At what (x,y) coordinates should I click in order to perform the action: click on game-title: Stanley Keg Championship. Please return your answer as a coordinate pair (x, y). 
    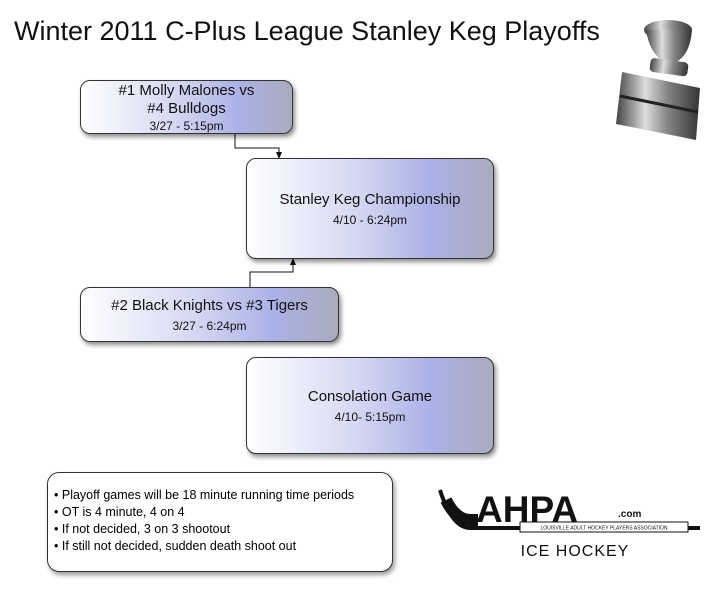
    Looking at the image, I should click on (370, 199).